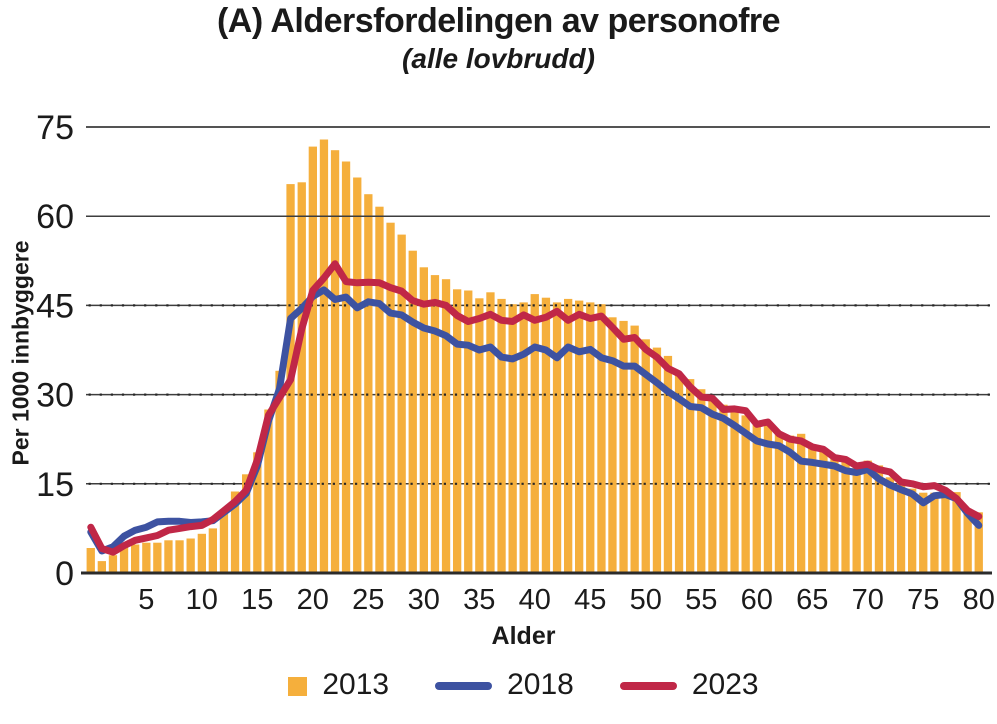 Image resolution: width=997 pixels, height=724 pixels. Describe the element at coordinates (757, 600) in the screenshot. I see `x-tick-60: 60` at that location.